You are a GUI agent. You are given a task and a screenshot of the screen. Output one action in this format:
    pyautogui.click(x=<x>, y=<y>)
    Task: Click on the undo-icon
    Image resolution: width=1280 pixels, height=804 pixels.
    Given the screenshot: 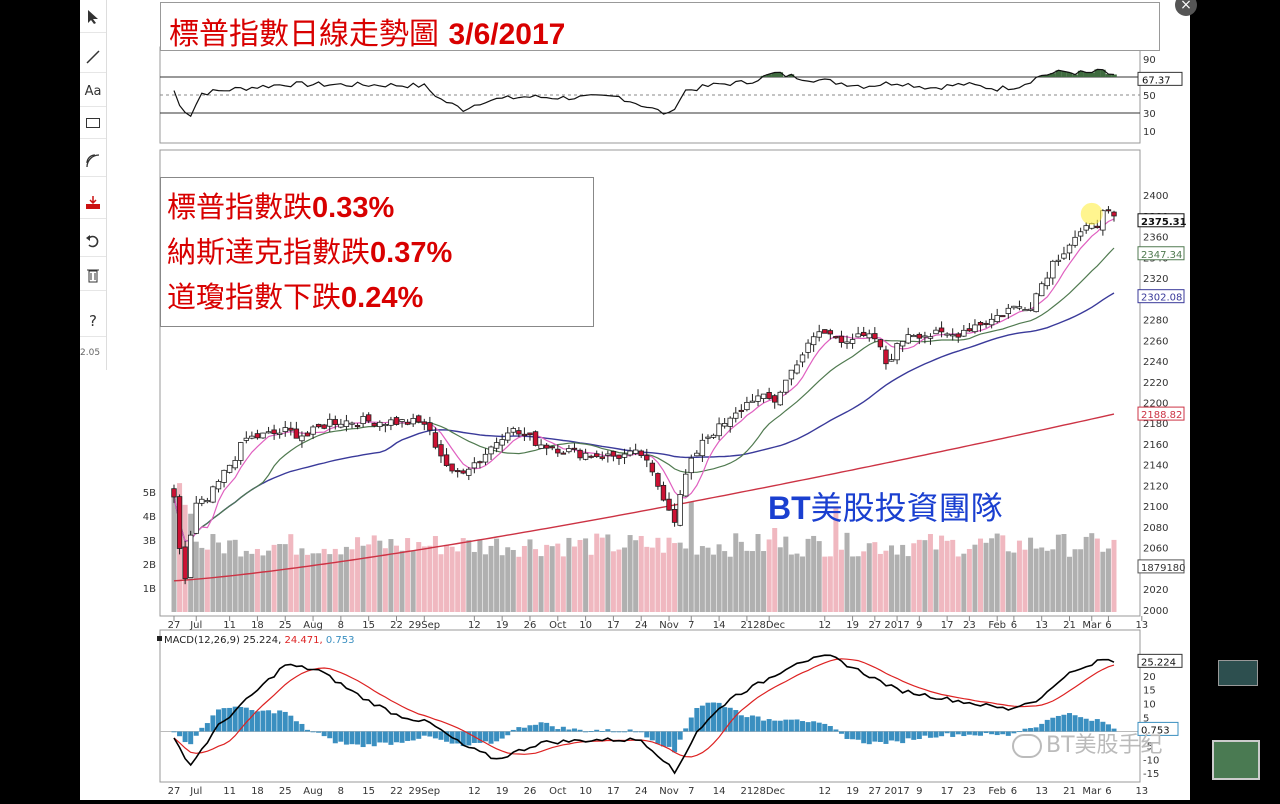 What is the action you would take?
    pyautogui.click(x=93, y=241)
    